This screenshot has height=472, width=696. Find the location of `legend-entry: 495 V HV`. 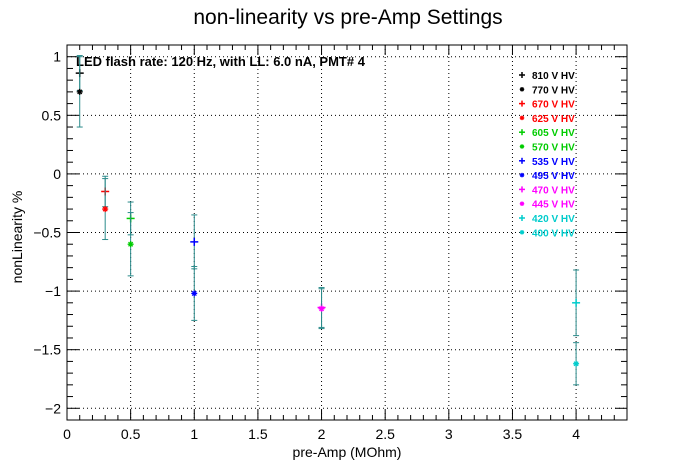

legend-entry: 495 V HV is located at coordinates (547, 176).